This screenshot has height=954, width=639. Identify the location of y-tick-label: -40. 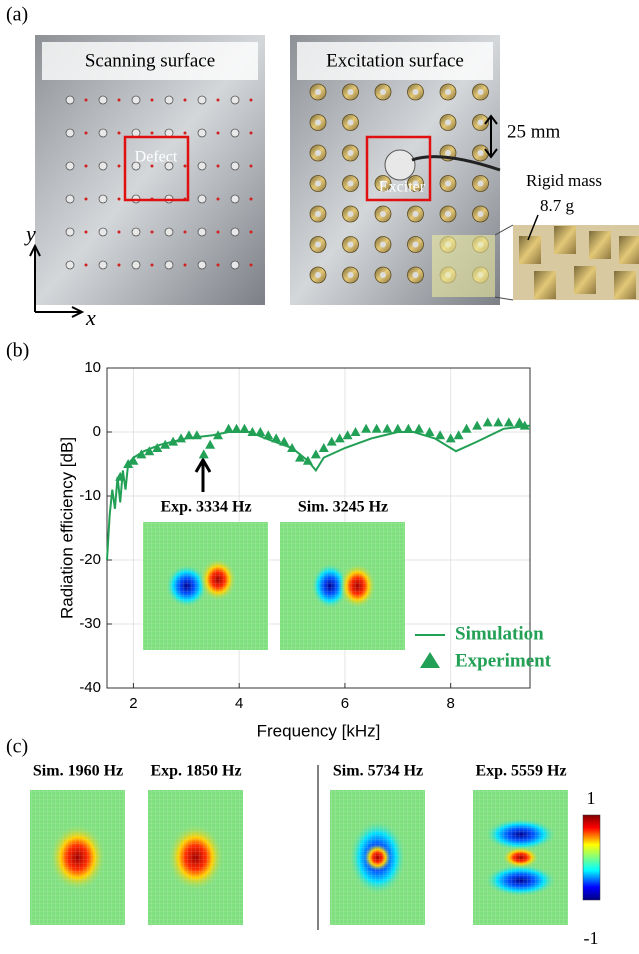
(90, 687).